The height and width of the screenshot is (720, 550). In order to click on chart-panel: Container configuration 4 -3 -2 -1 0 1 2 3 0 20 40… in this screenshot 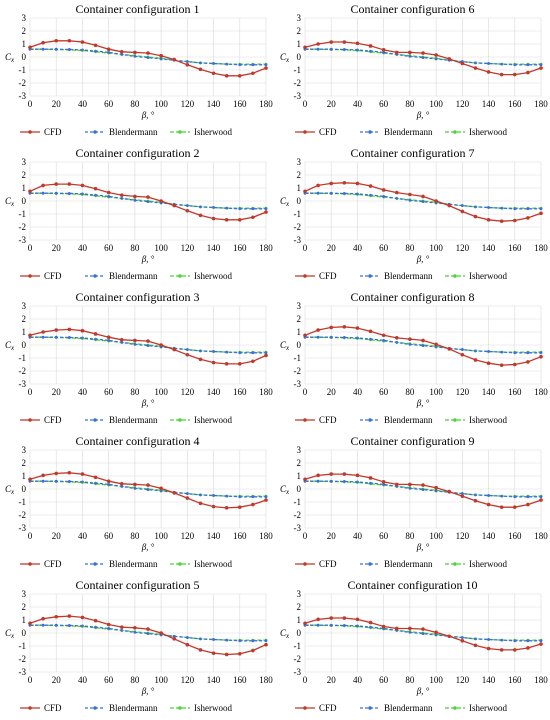, I will do `click(139, 501)`.